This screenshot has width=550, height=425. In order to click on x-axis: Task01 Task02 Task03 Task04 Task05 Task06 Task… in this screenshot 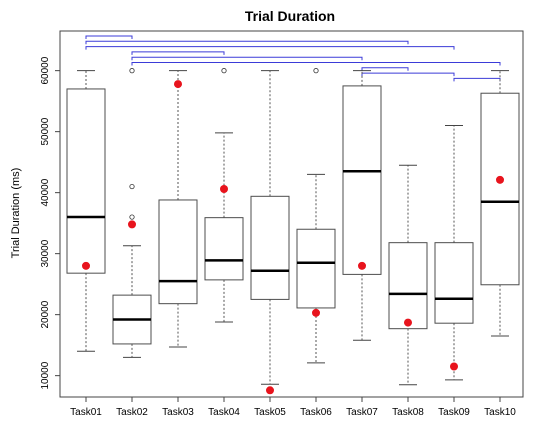, I will do `click(293, 407)`.